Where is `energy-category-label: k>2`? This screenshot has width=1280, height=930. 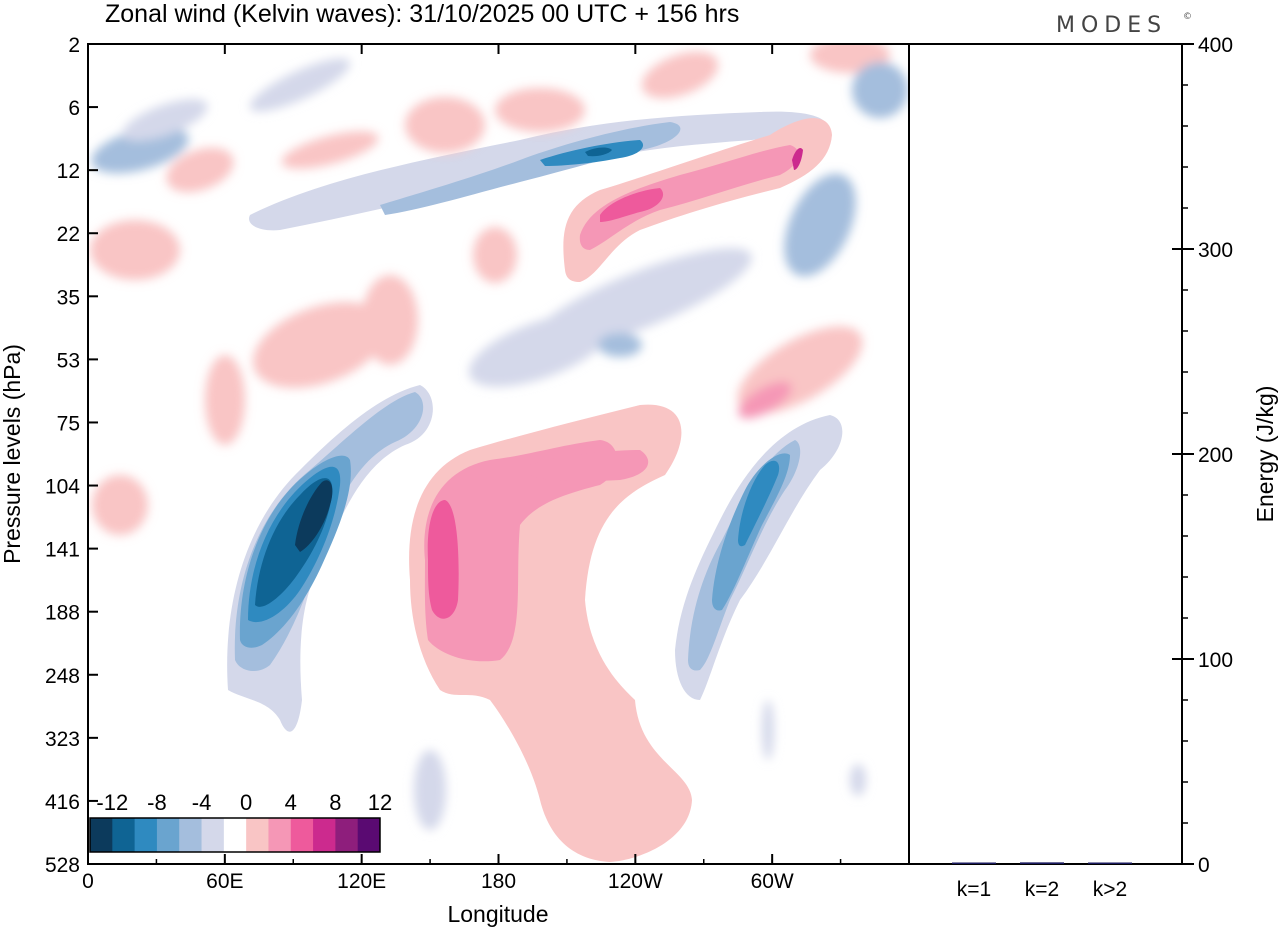 energy-category-label: k>2 is located at coordinates (1110, 889).